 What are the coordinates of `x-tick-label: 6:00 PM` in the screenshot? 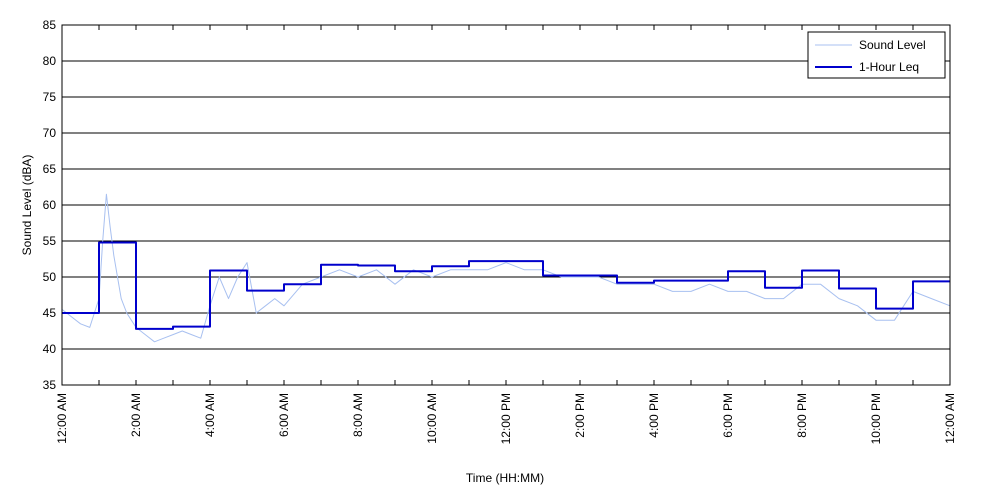 It's located at (728, 415).